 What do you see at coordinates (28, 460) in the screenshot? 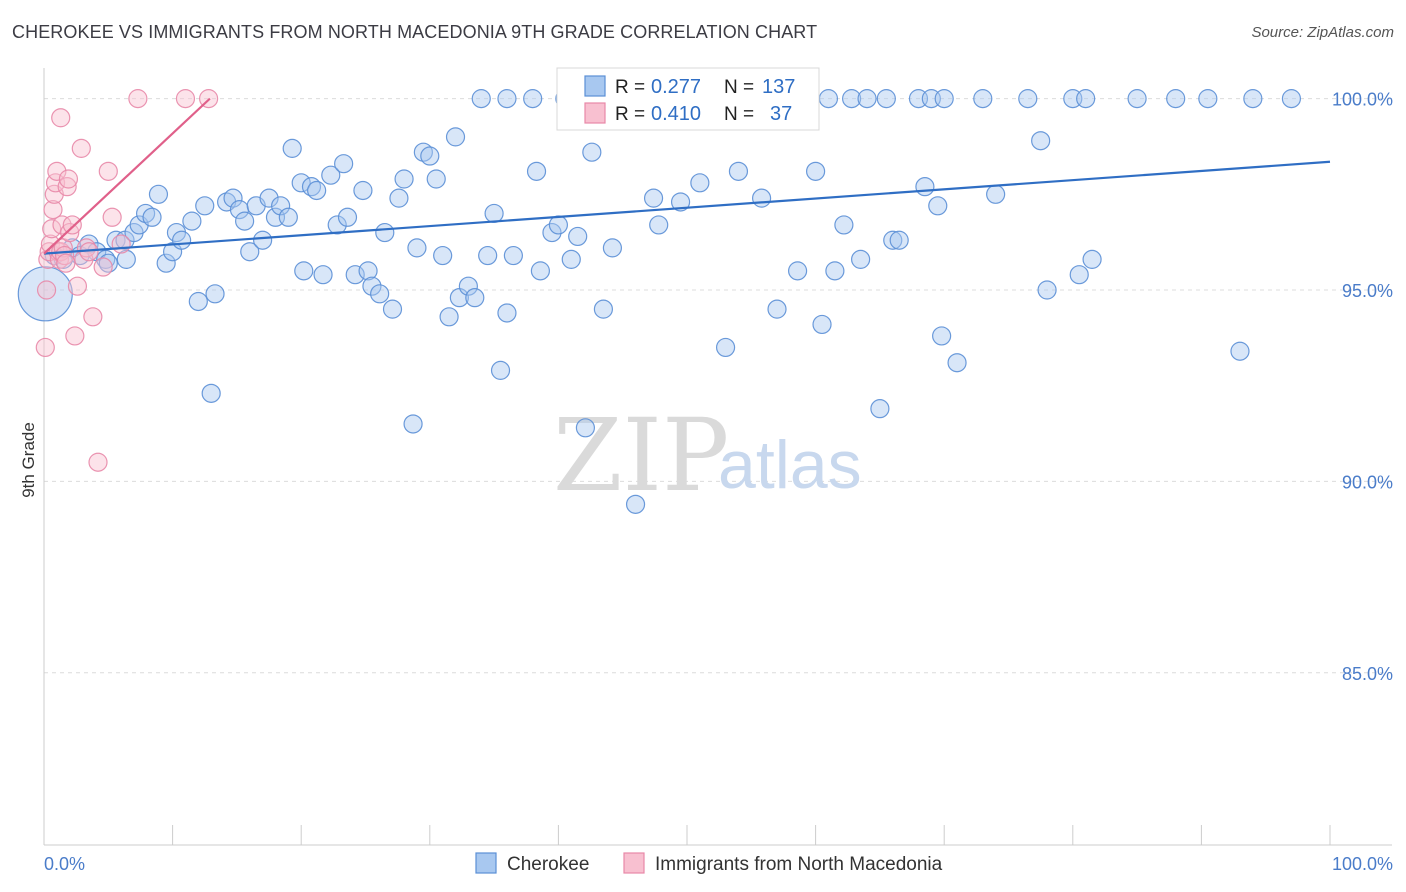
I see `y-axis-label: 9th Grade` at bounding box center [28, 460].